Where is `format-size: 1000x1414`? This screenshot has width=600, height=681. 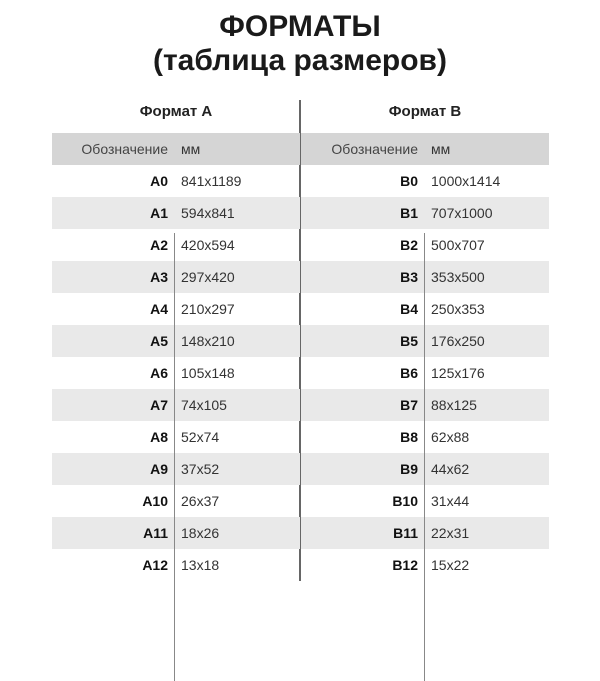 format-size: 1000x1414 is located at coordinates (466, 181).